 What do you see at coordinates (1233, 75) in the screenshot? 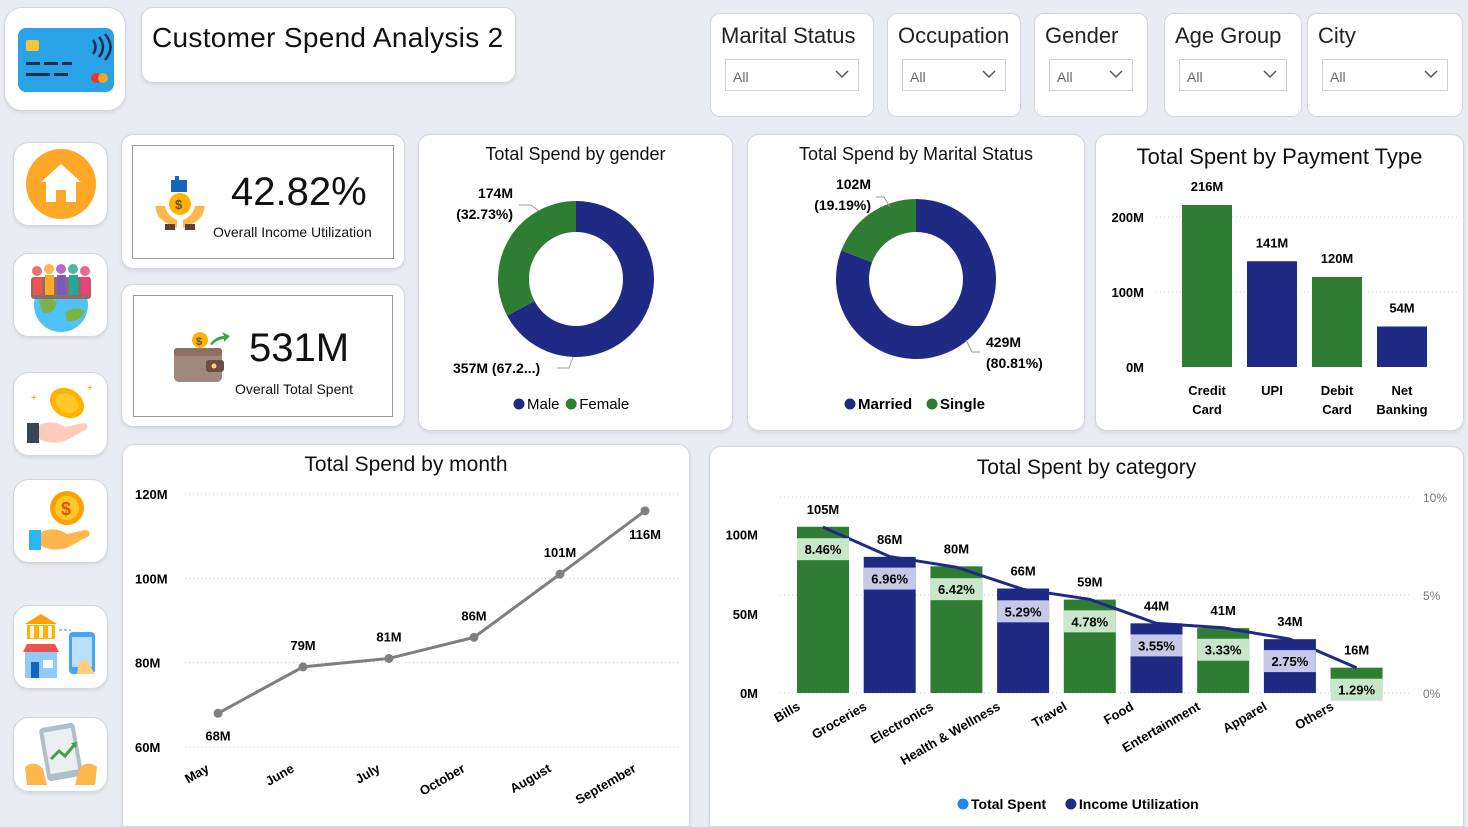
I see `age-group-dropdown: All` at bounding box center [1233, 75].